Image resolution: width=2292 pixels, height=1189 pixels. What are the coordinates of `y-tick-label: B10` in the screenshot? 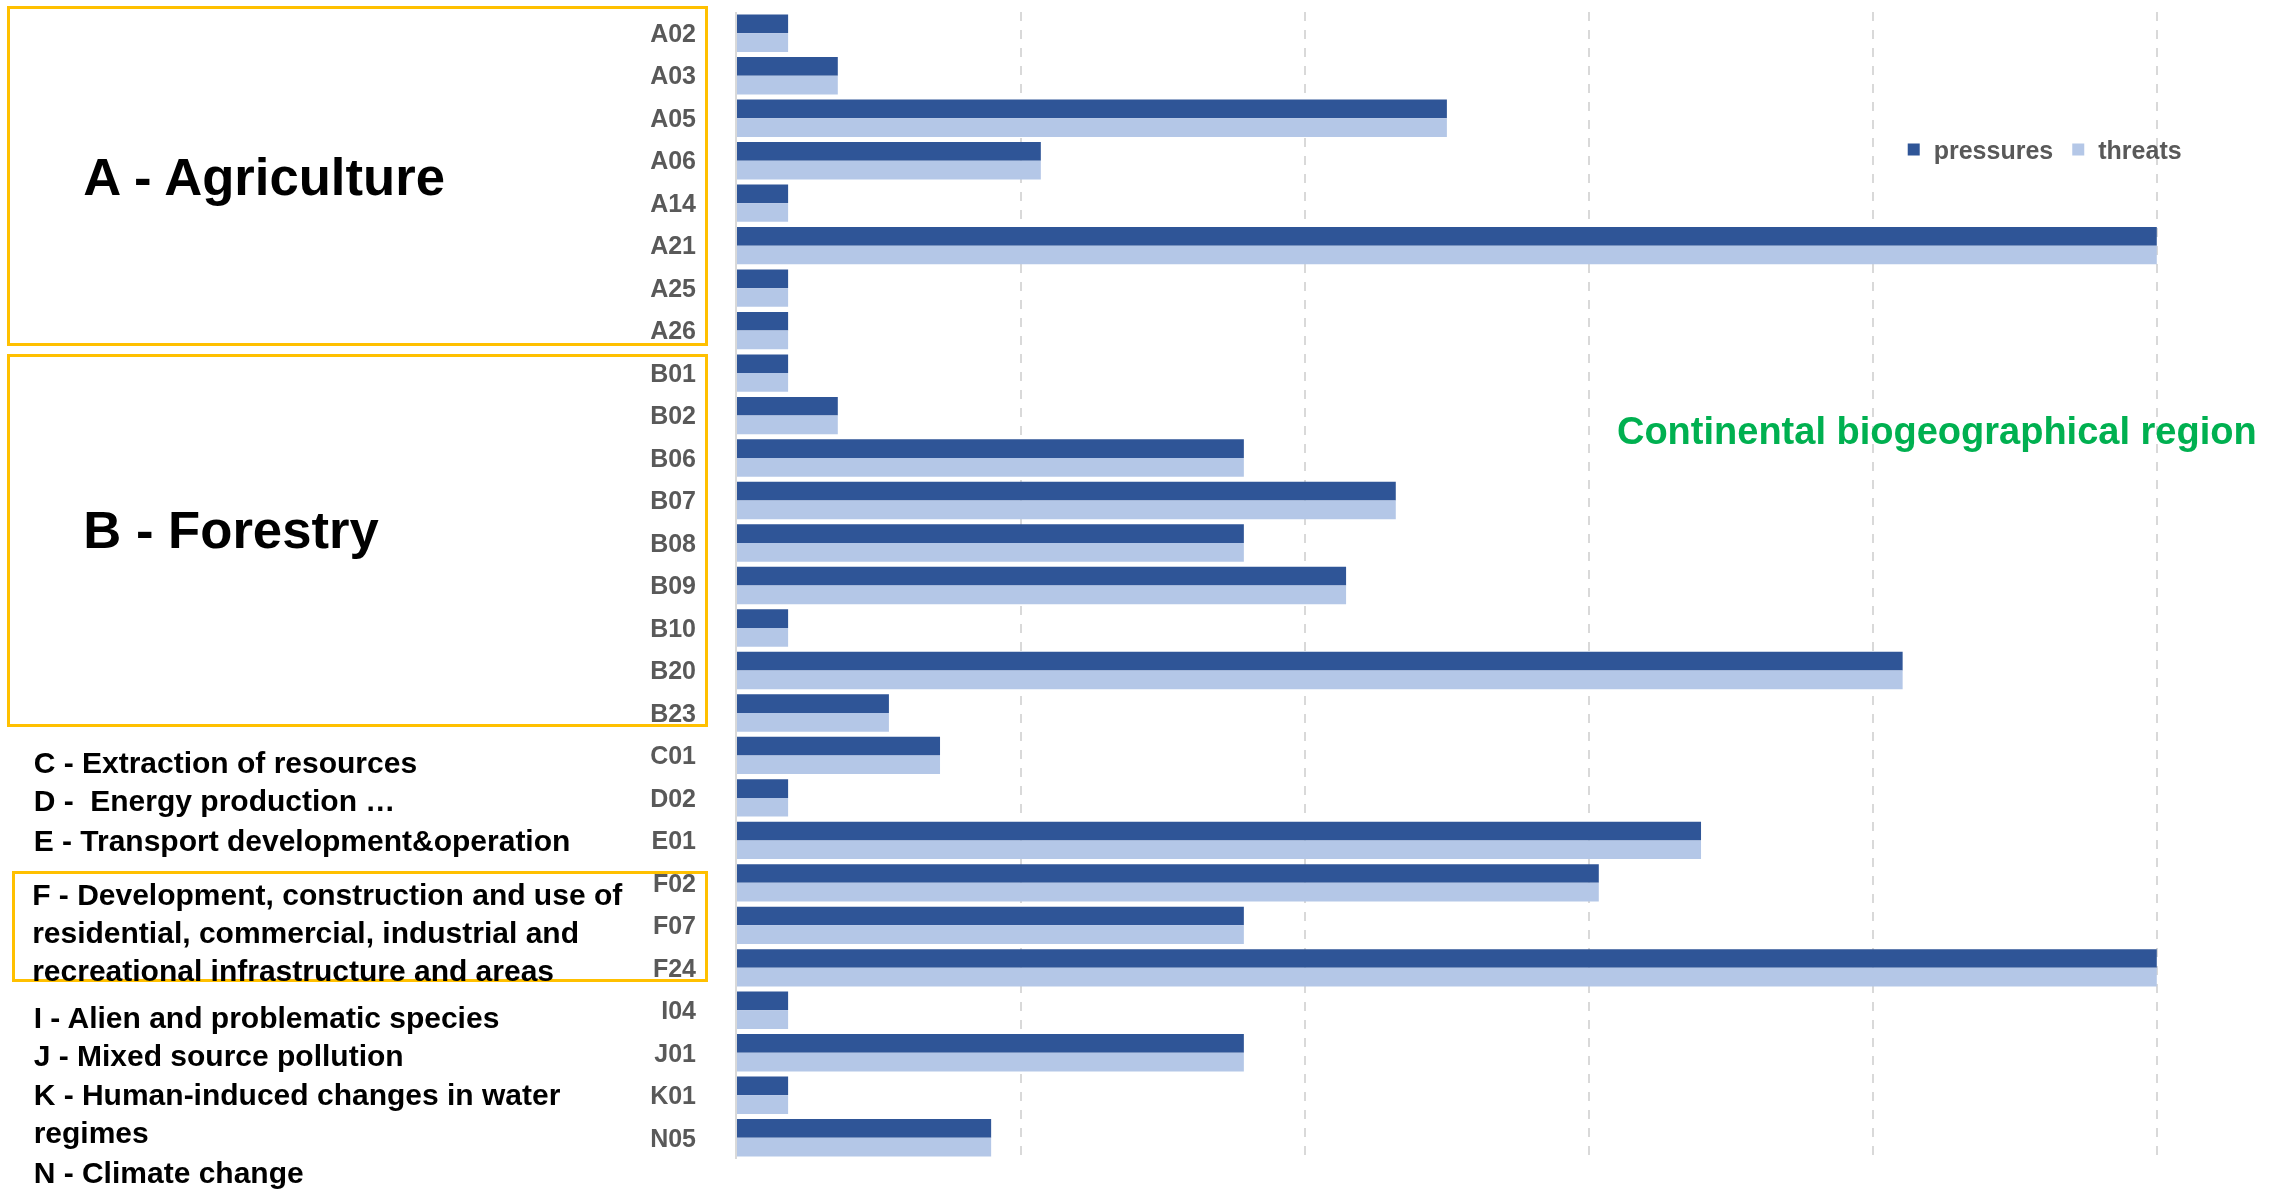 It's located at (673, 627).